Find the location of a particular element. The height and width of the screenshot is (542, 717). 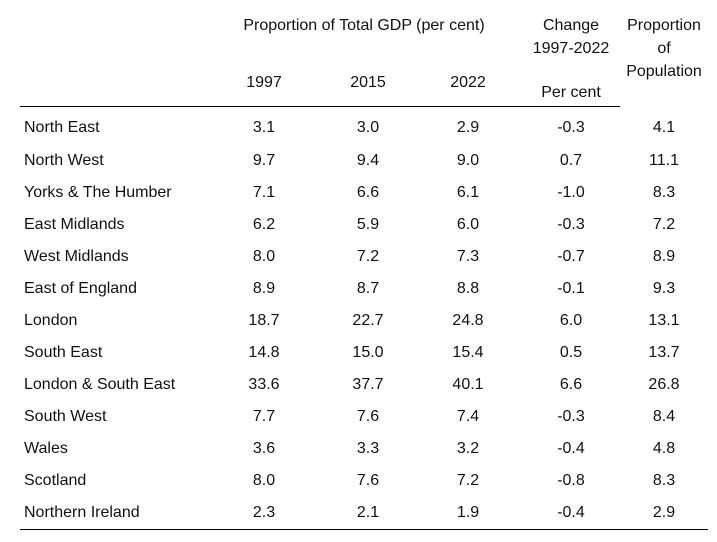

region-name: Scotland is located at coordinates (55, 480).